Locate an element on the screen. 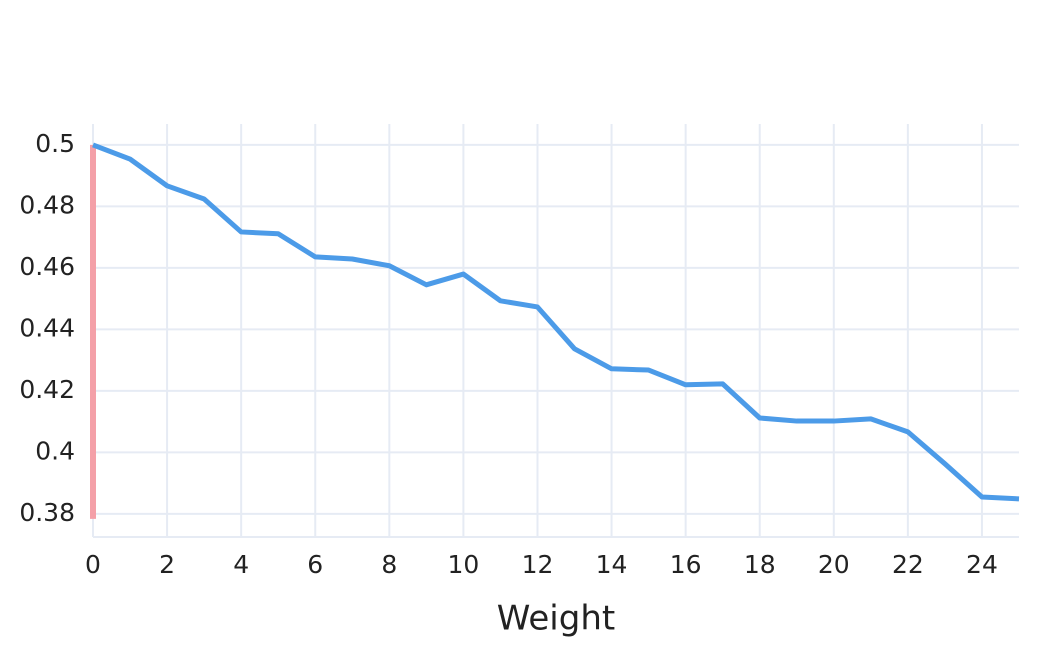  y-tick-label: 0.38 is located at coordinates (47, 512).